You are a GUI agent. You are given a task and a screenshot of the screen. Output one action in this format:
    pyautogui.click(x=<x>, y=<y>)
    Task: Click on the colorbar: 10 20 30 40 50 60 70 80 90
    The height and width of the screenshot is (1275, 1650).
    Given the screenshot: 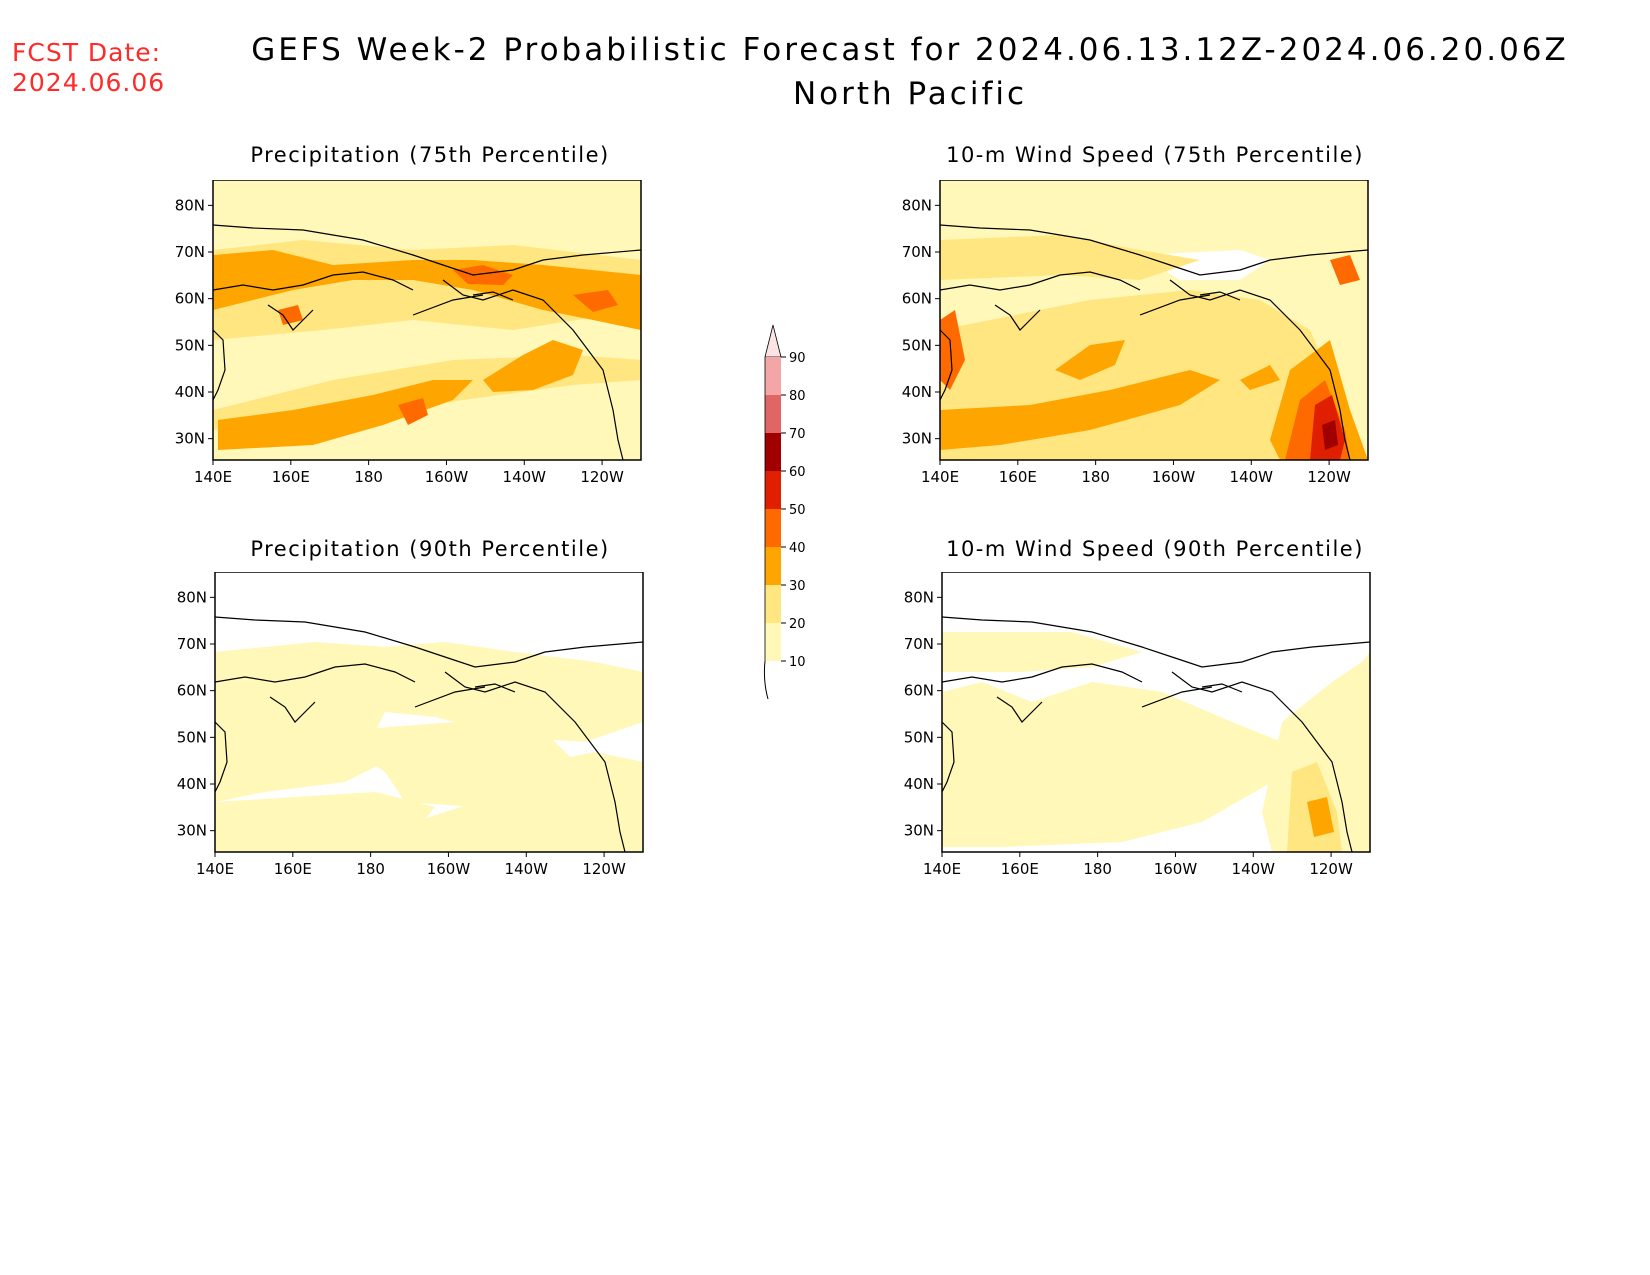 What is the action you would take?
    pyautogui.click(x=784, y=512)
    